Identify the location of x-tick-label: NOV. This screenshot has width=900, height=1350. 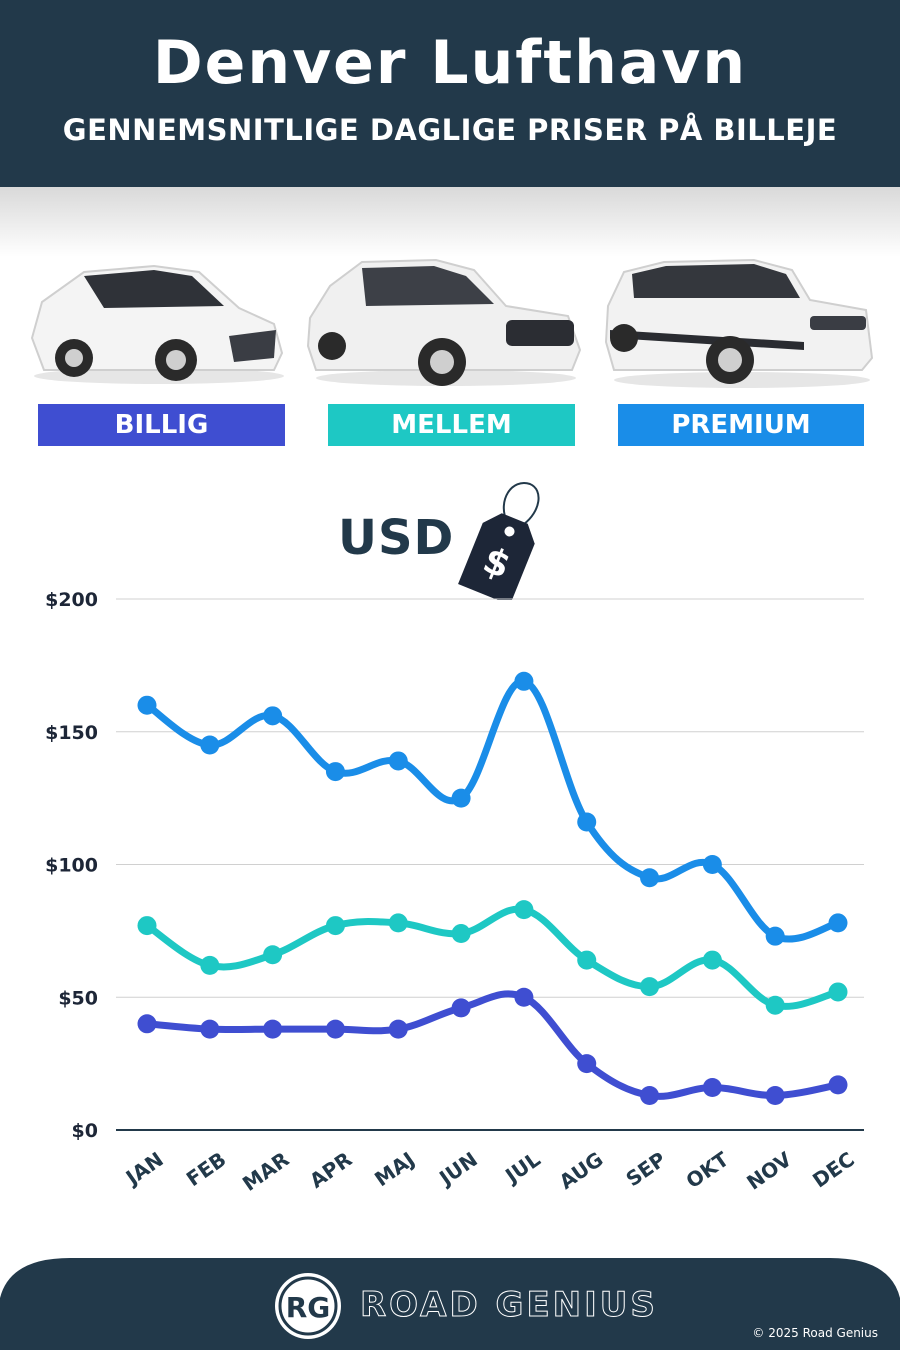
(769, 1171).